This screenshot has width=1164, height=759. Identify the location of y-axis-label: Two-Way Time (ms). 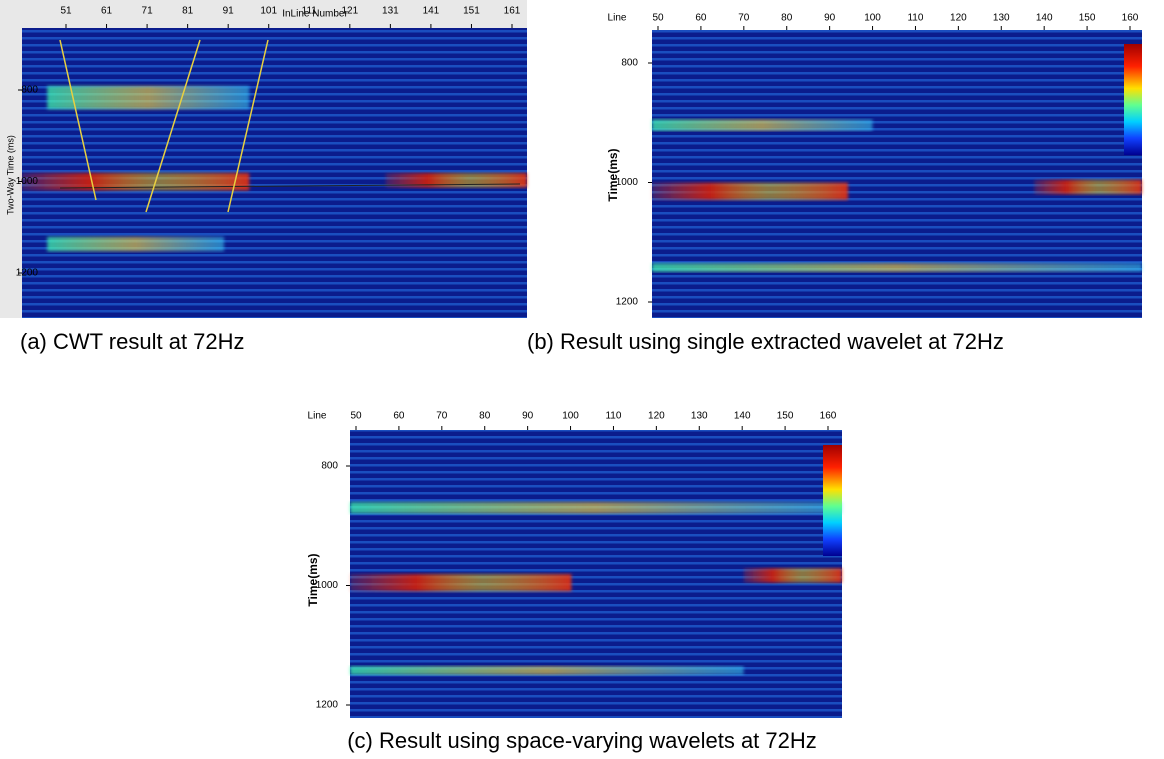
(10, 175).